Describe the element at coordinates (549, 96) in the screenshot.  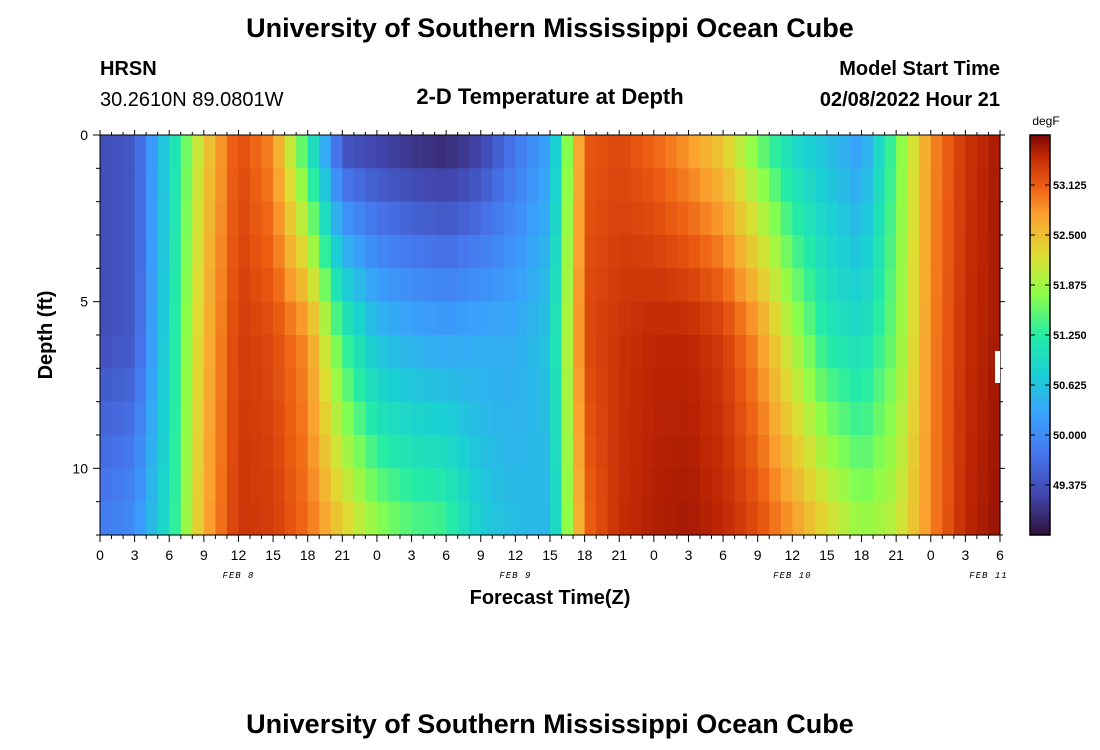
I see `chart-subtitle: 2-D Temperature at Depth` at that location.